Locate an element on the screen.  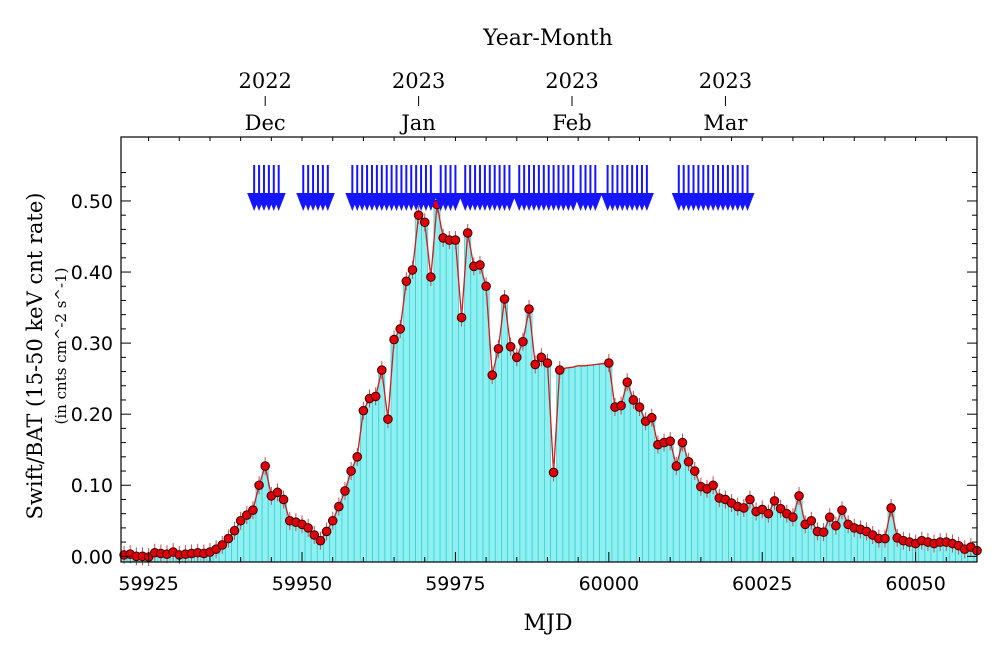
x-tick-label: 60050 is located at coordinates (915, 584).